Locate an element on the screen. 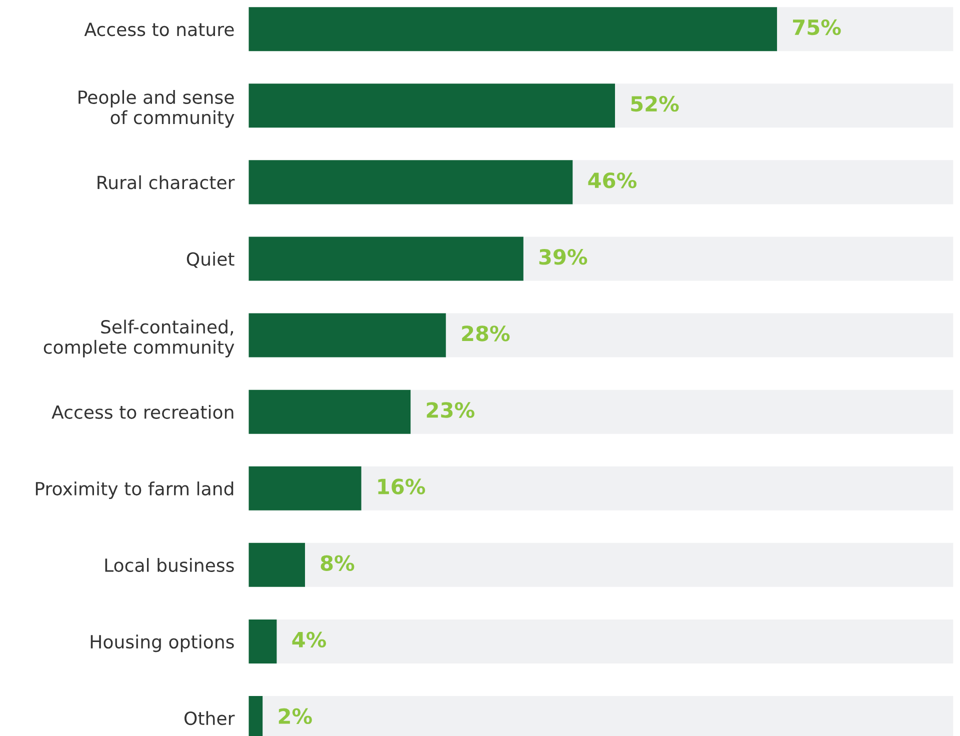 Image resolution: width=960 pixels, height=736 pixels. data-label: 39% is located at coordinates (563, 257).